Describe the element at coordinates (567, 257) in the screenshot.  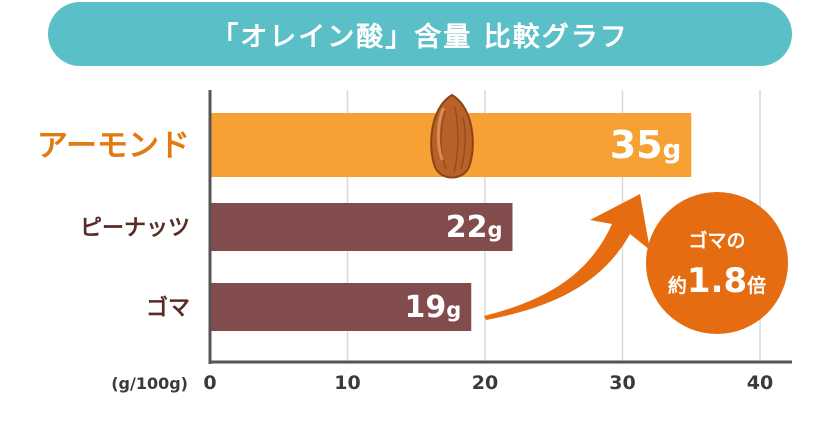
I see `annotation-arrow` at that location.